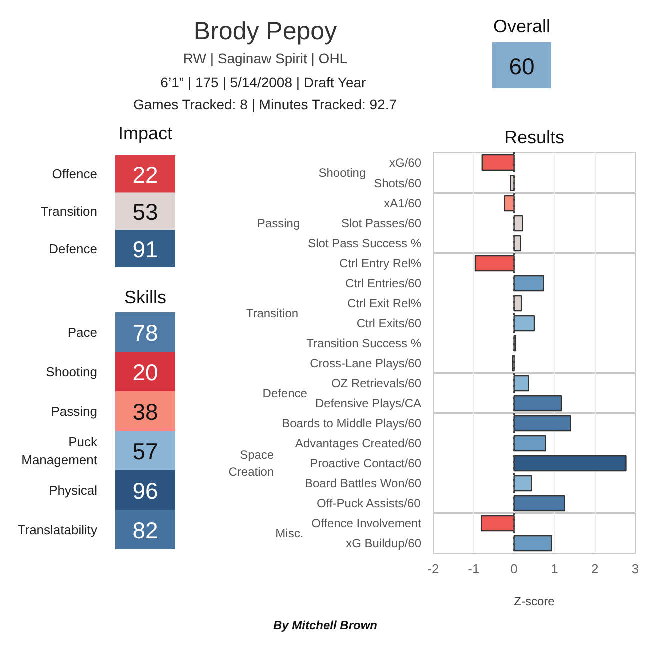 The height and width of the screenshot is (659, 653). Describe the element at coordinates (376, 383) in the screenshot. I see `y-tick-label: OZ Retrievals/60` at that location.